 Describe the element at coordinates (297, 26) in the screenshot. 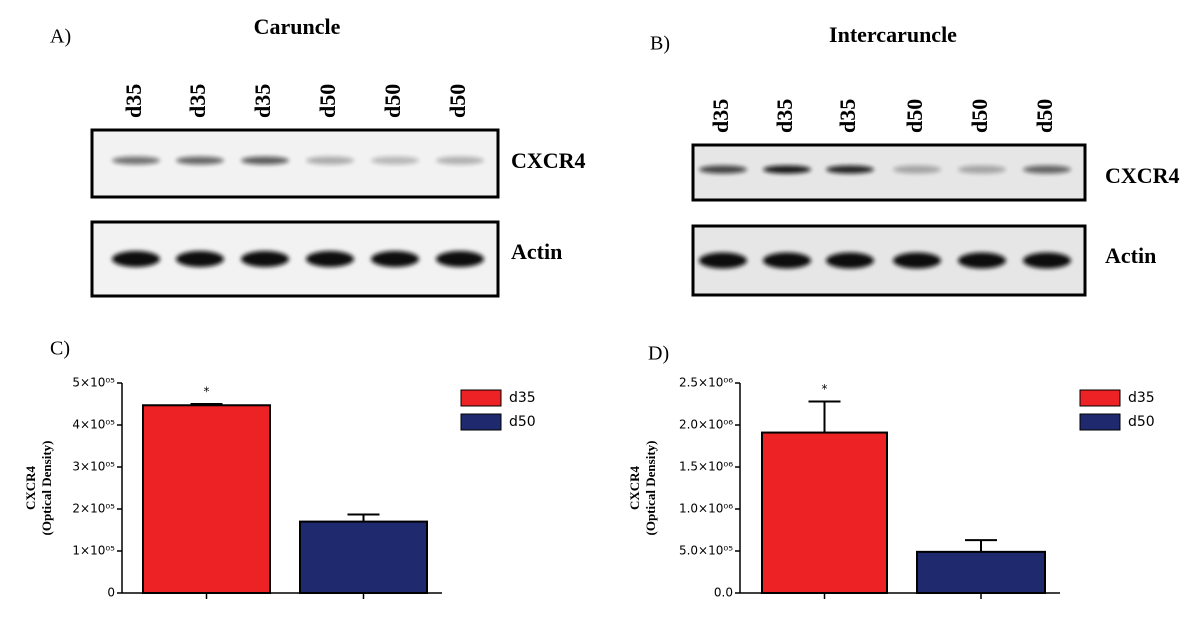

I see `blot-title: Caruncle` at that location.